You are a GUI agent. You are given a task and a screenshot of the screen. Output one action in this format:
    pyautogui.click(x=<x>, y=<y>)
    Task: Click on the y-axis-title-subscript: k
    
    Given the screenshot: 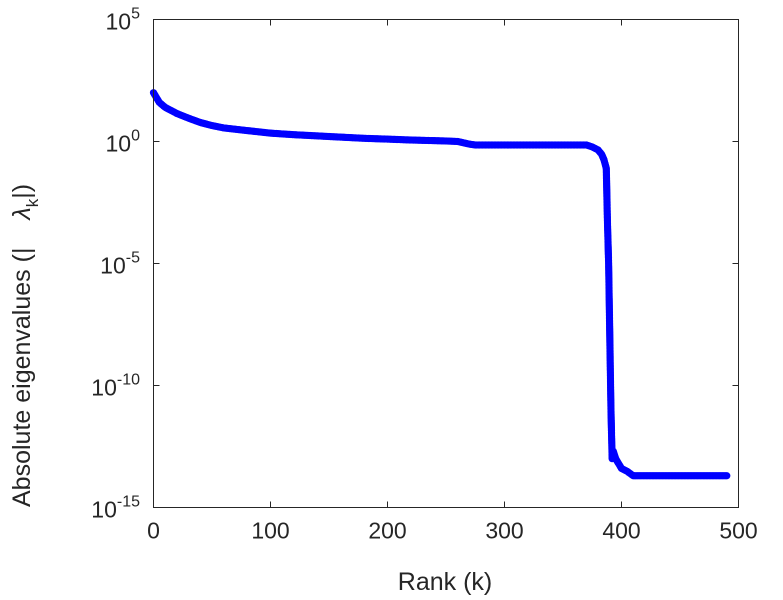 What is the action you would take?
    pyautogui.click(x=32, y=202)
    